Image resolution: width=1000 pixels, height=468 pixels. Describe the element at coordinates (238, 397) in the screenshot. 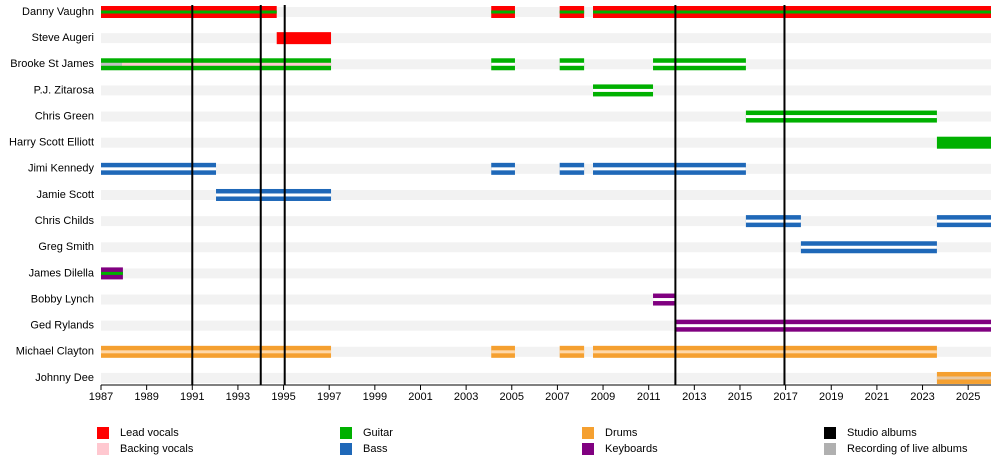

I see `x-tick-label: 1993` at that location.